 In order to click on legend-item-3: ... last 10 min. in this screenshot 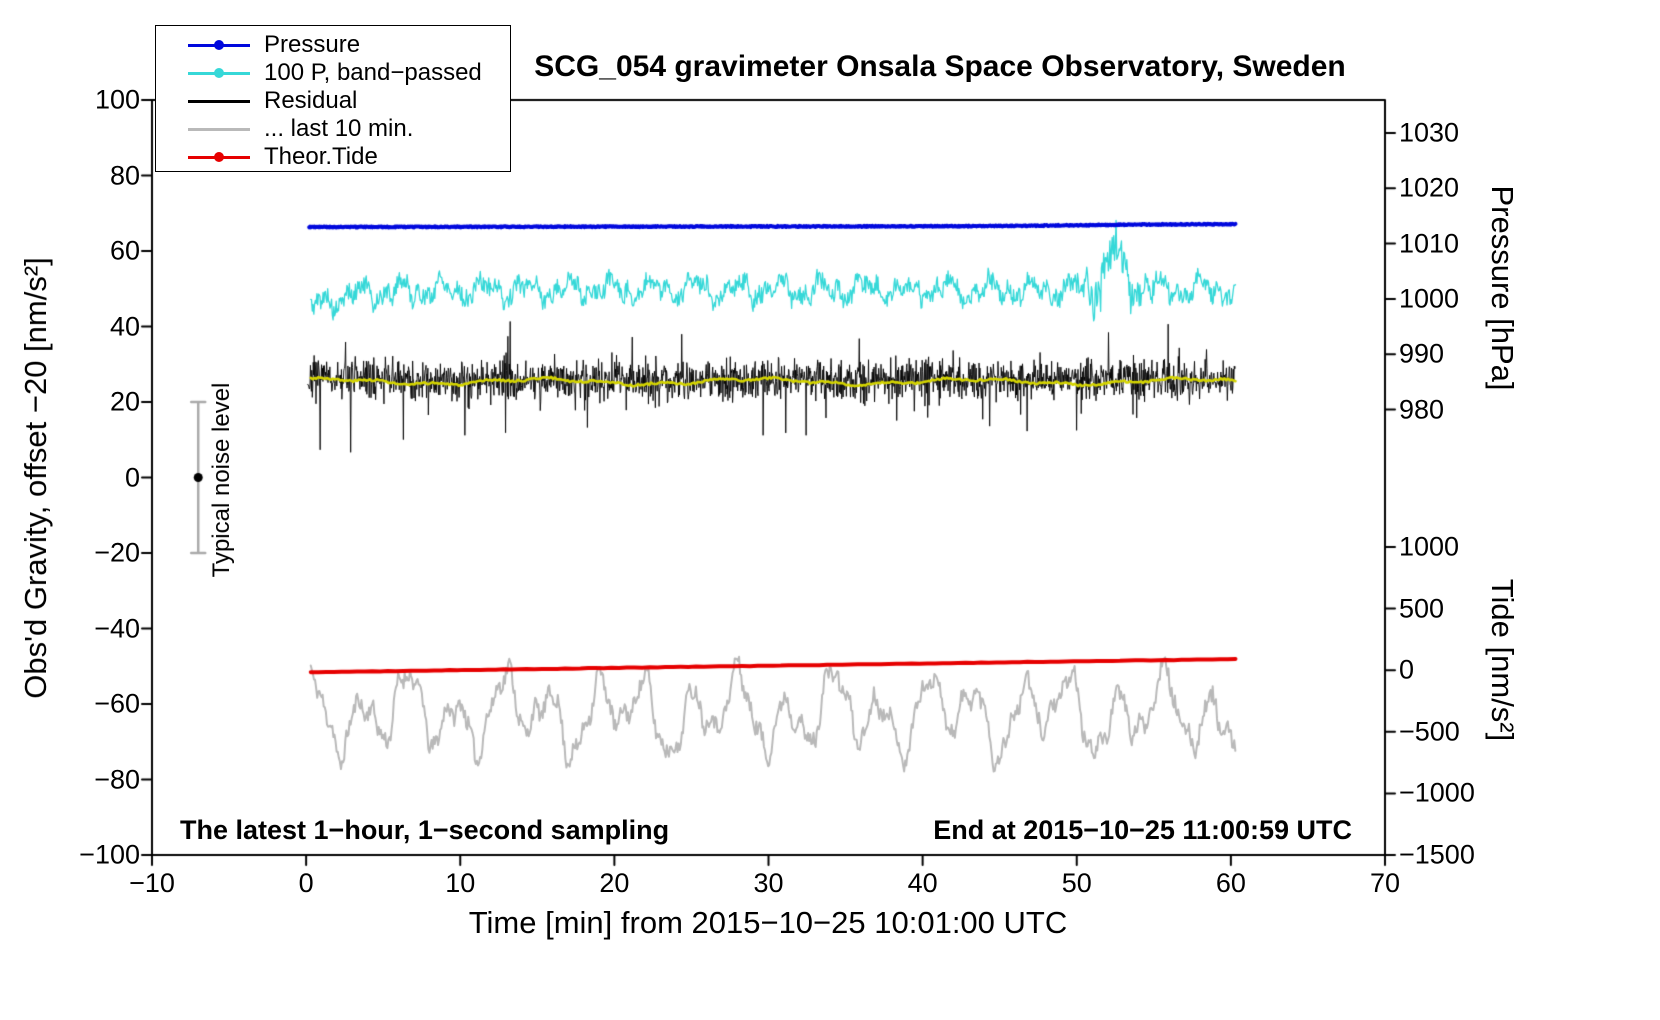, I will do `click(333, 129)`.